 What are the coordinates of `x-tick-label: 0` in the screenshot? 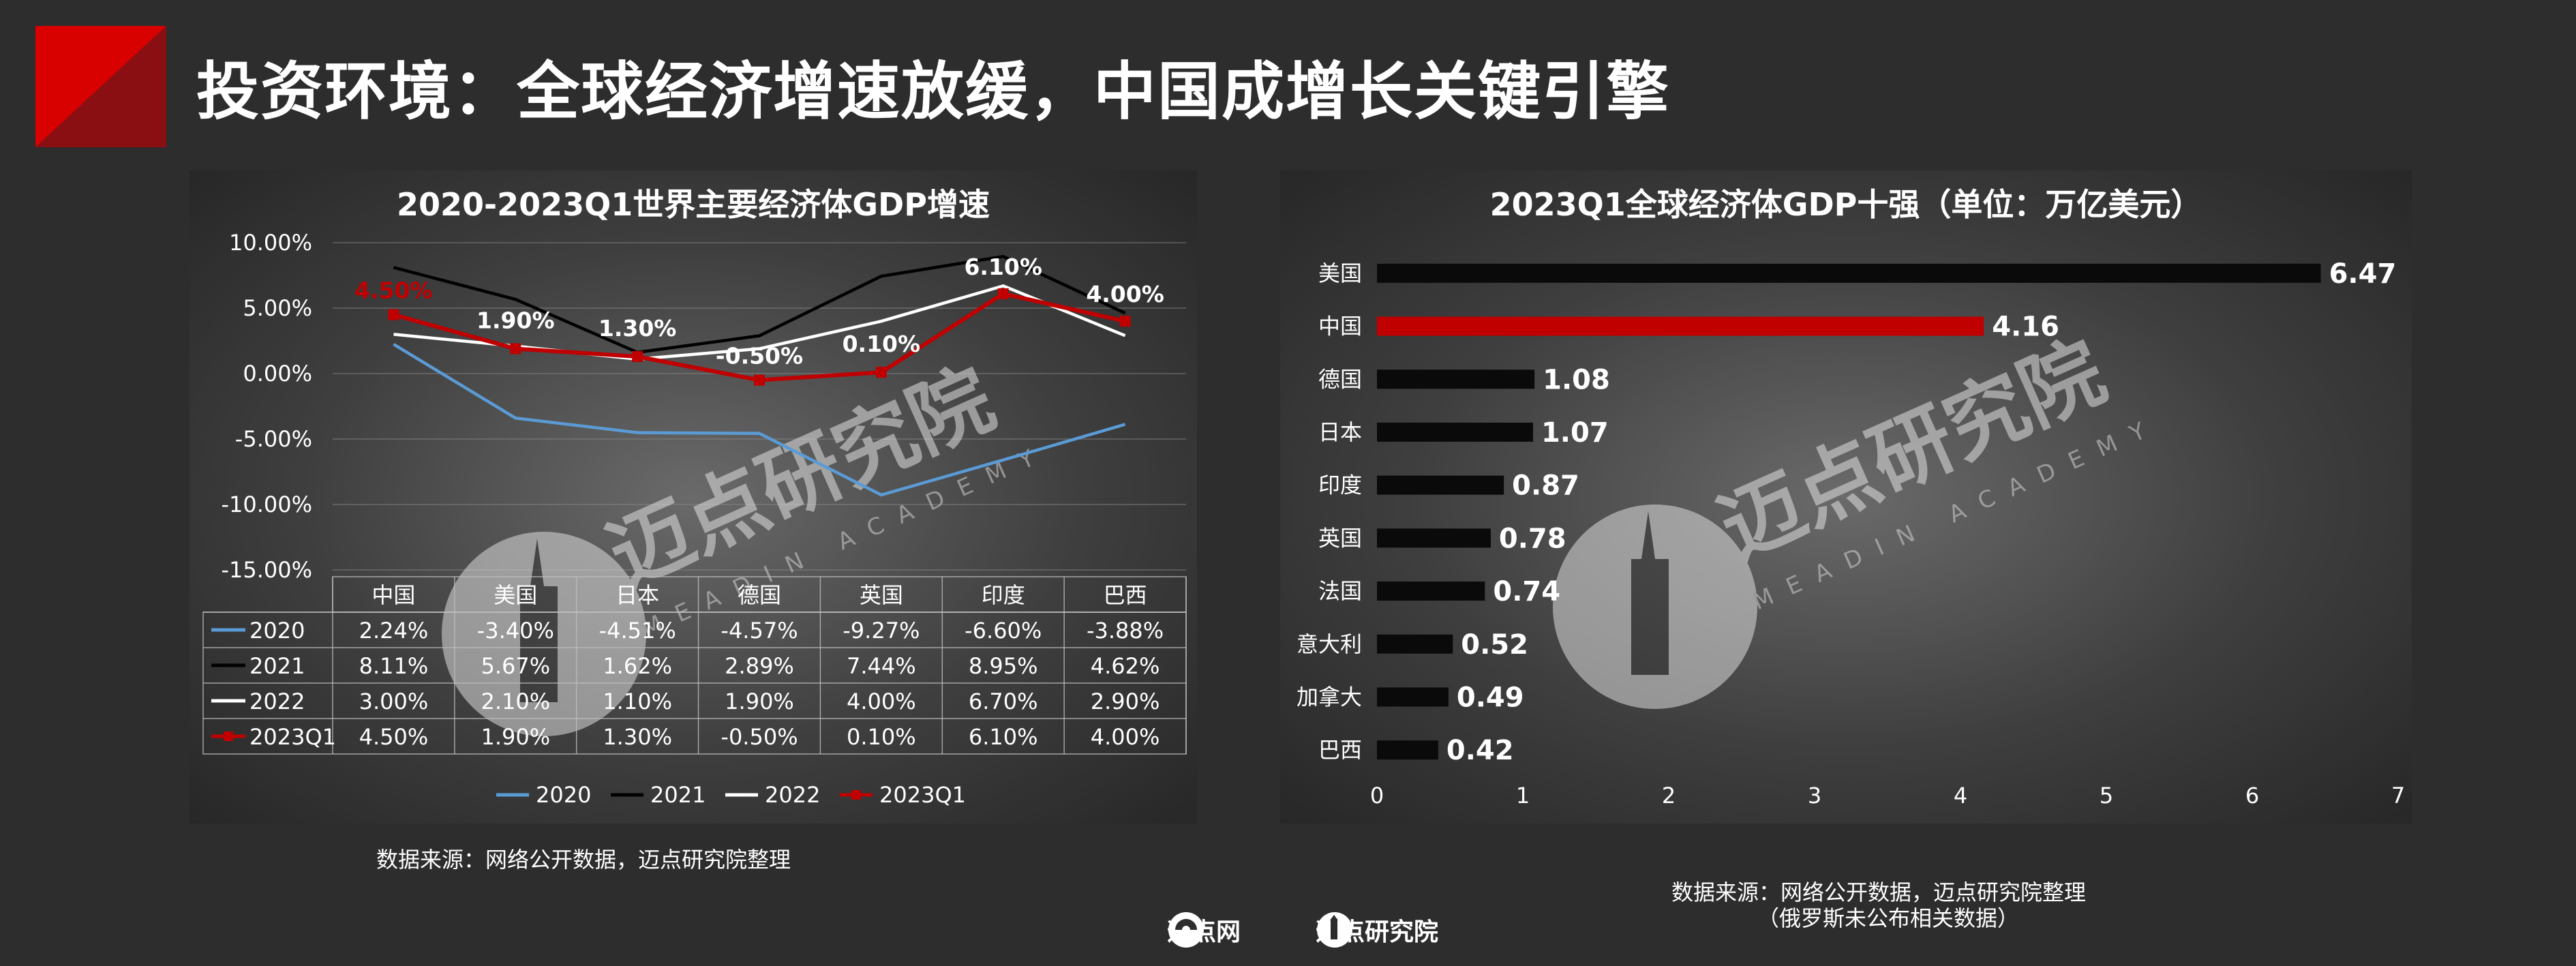 It's located at (1377, 796).